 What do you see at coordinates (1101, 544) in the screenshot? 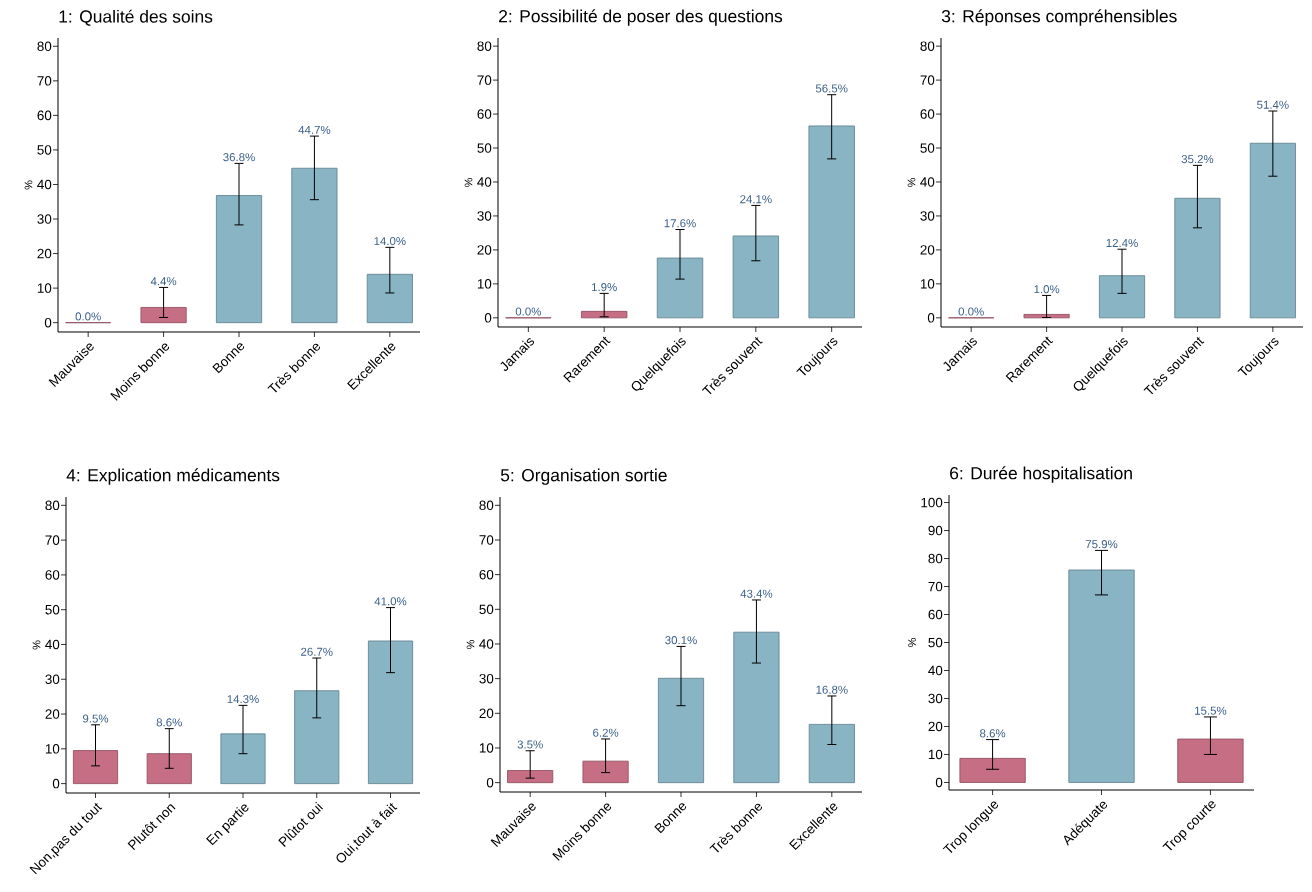
I see `data-label: 75.9%` at bounding box center [1101, 544].